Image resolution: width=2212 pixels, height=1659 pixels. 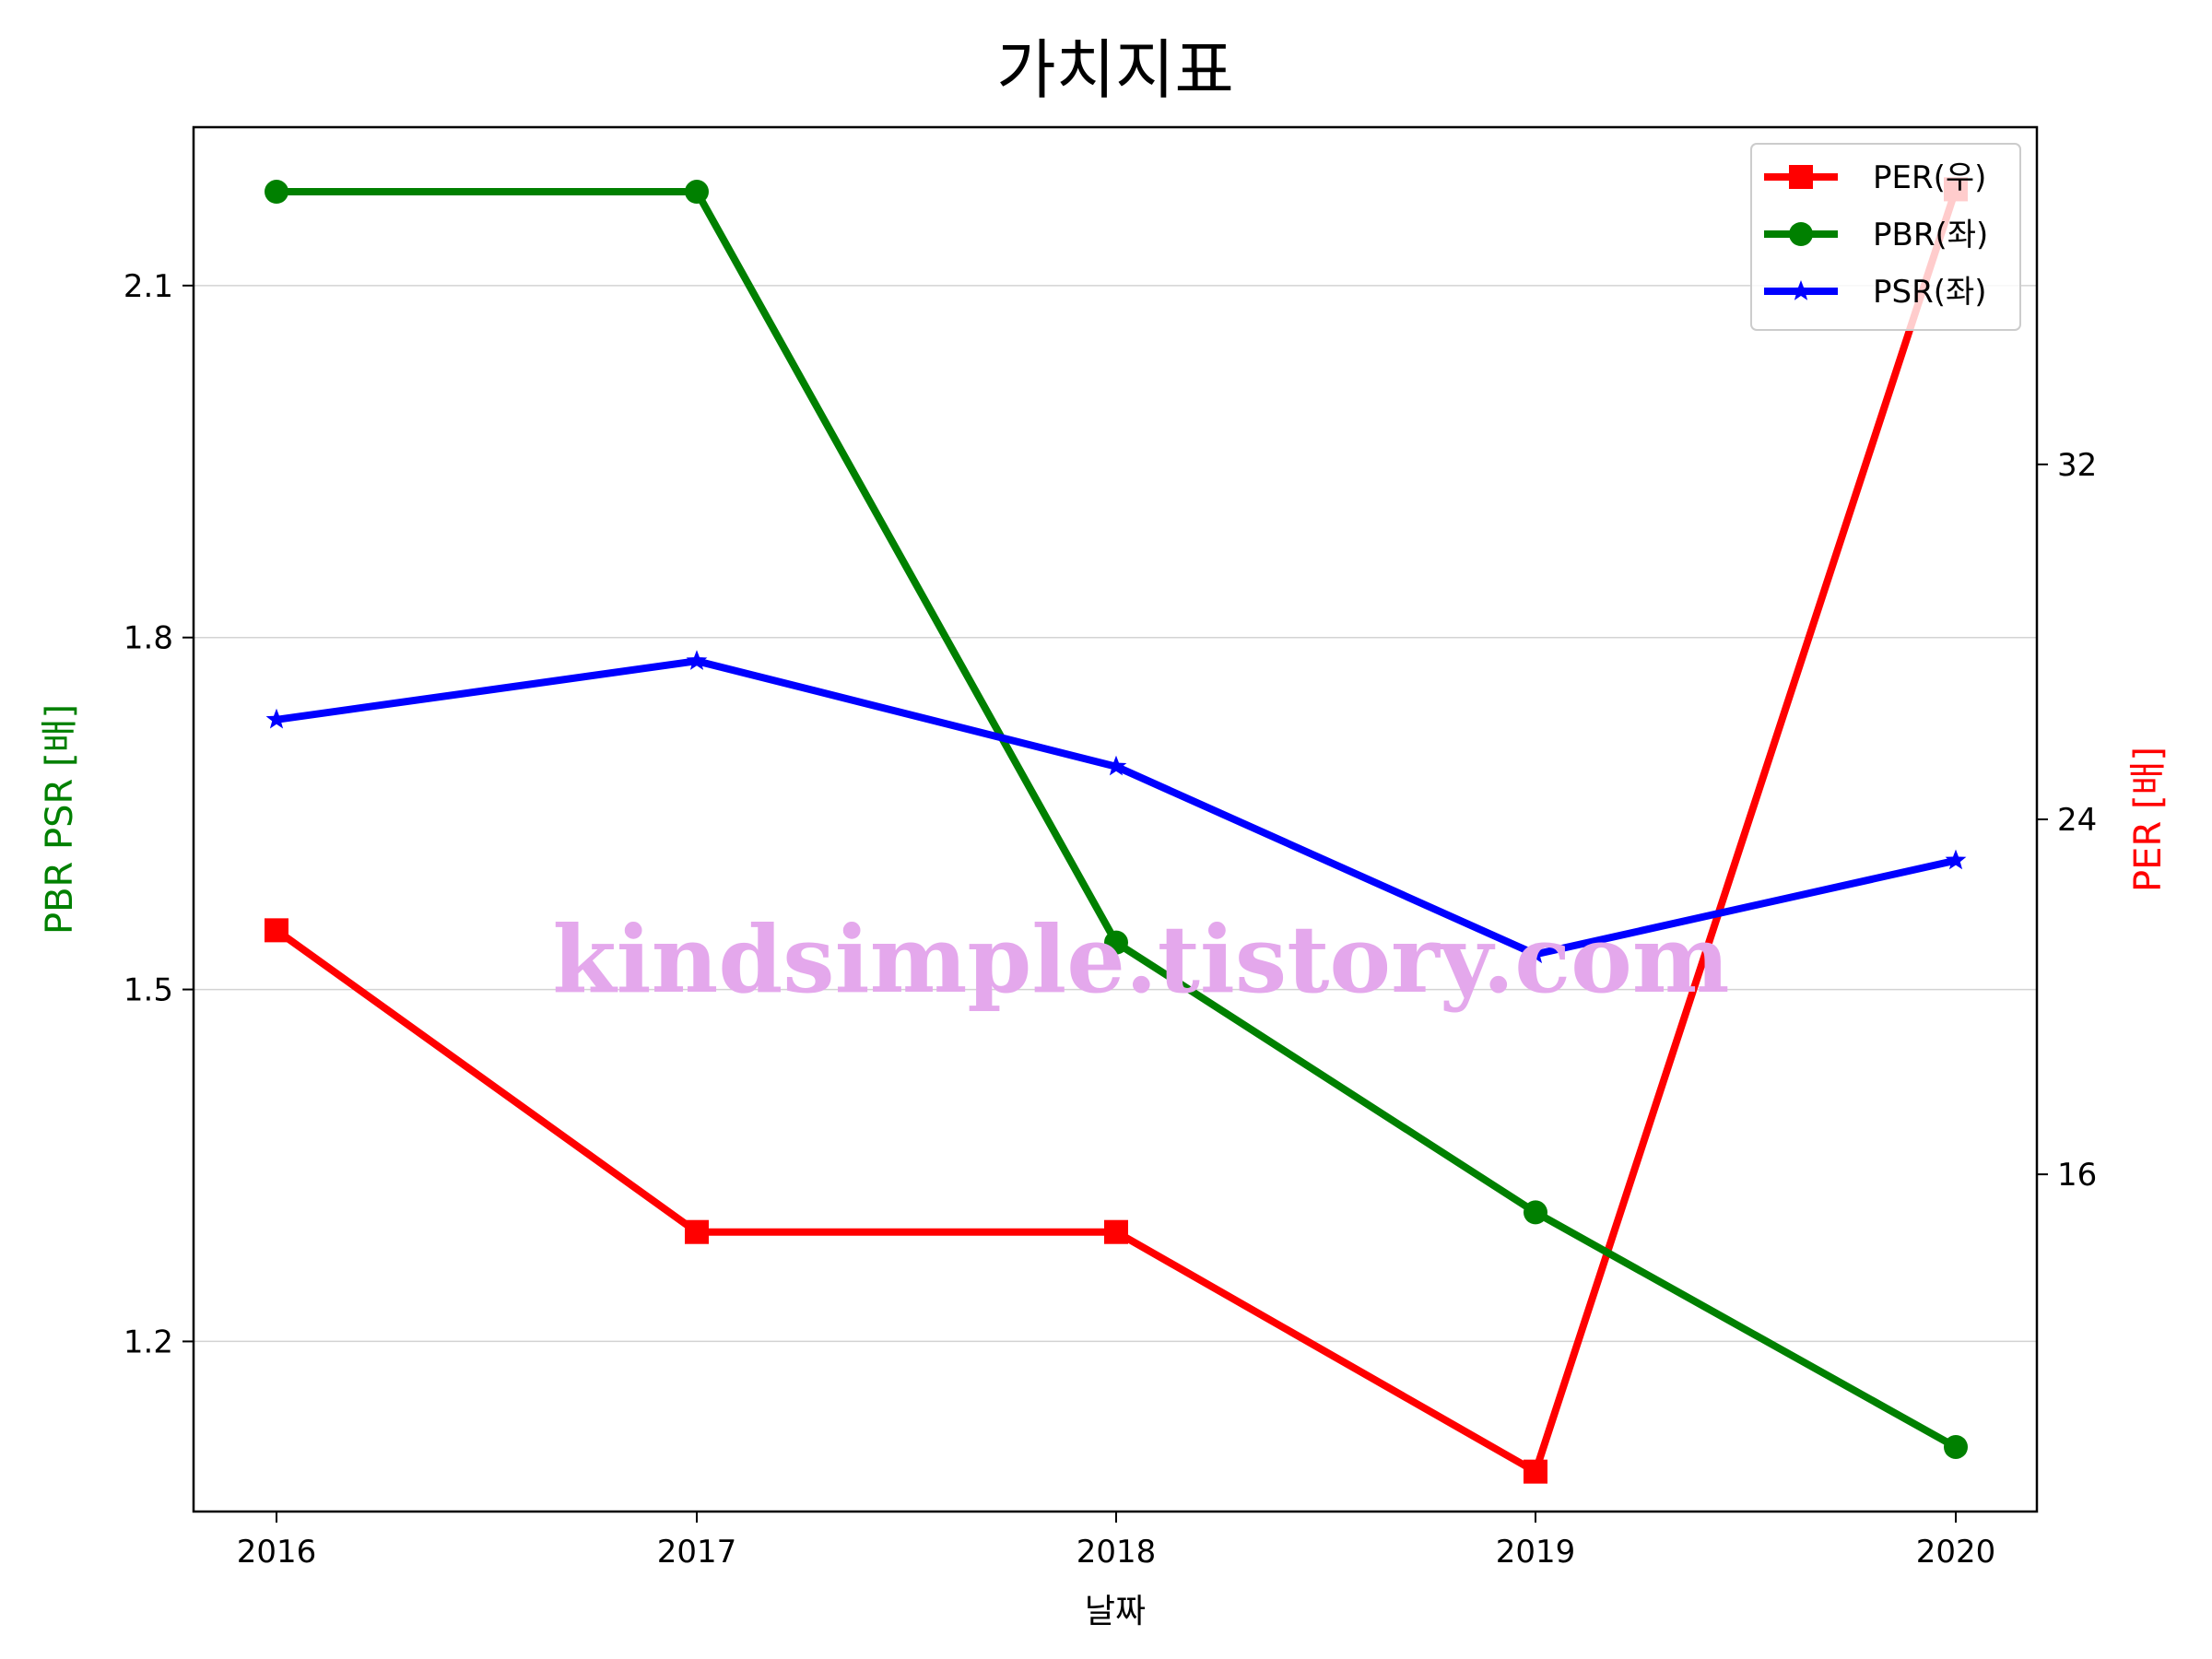 What do you see at coordinates (2077, 465) in the screenshot?
I see `right-tick-label: 32` at bounding box center [2077, 465].